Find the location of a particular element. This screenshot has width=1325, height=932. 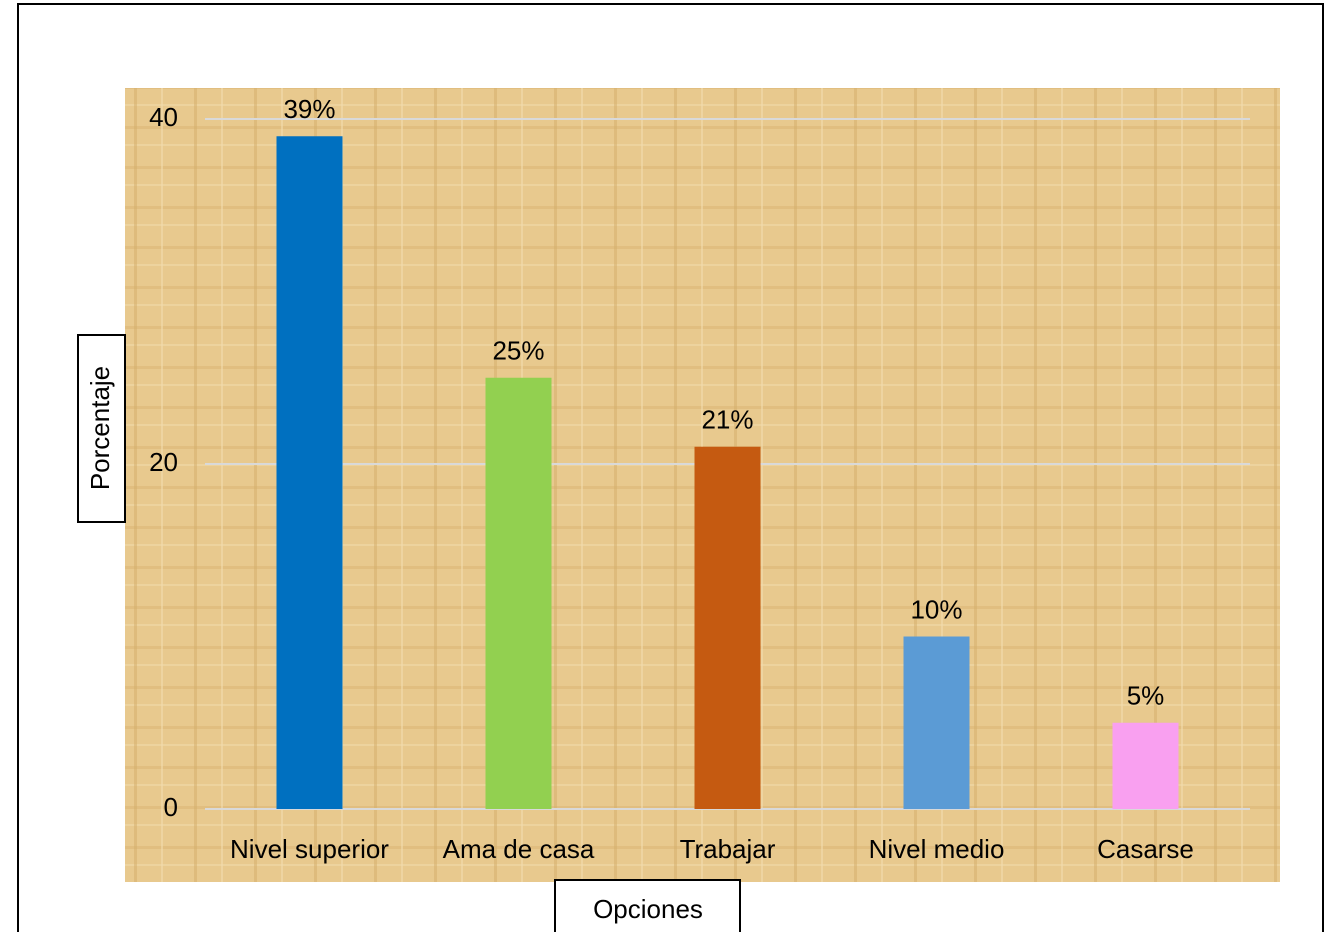

data-label: 10% is located at coordinates (936, 609).